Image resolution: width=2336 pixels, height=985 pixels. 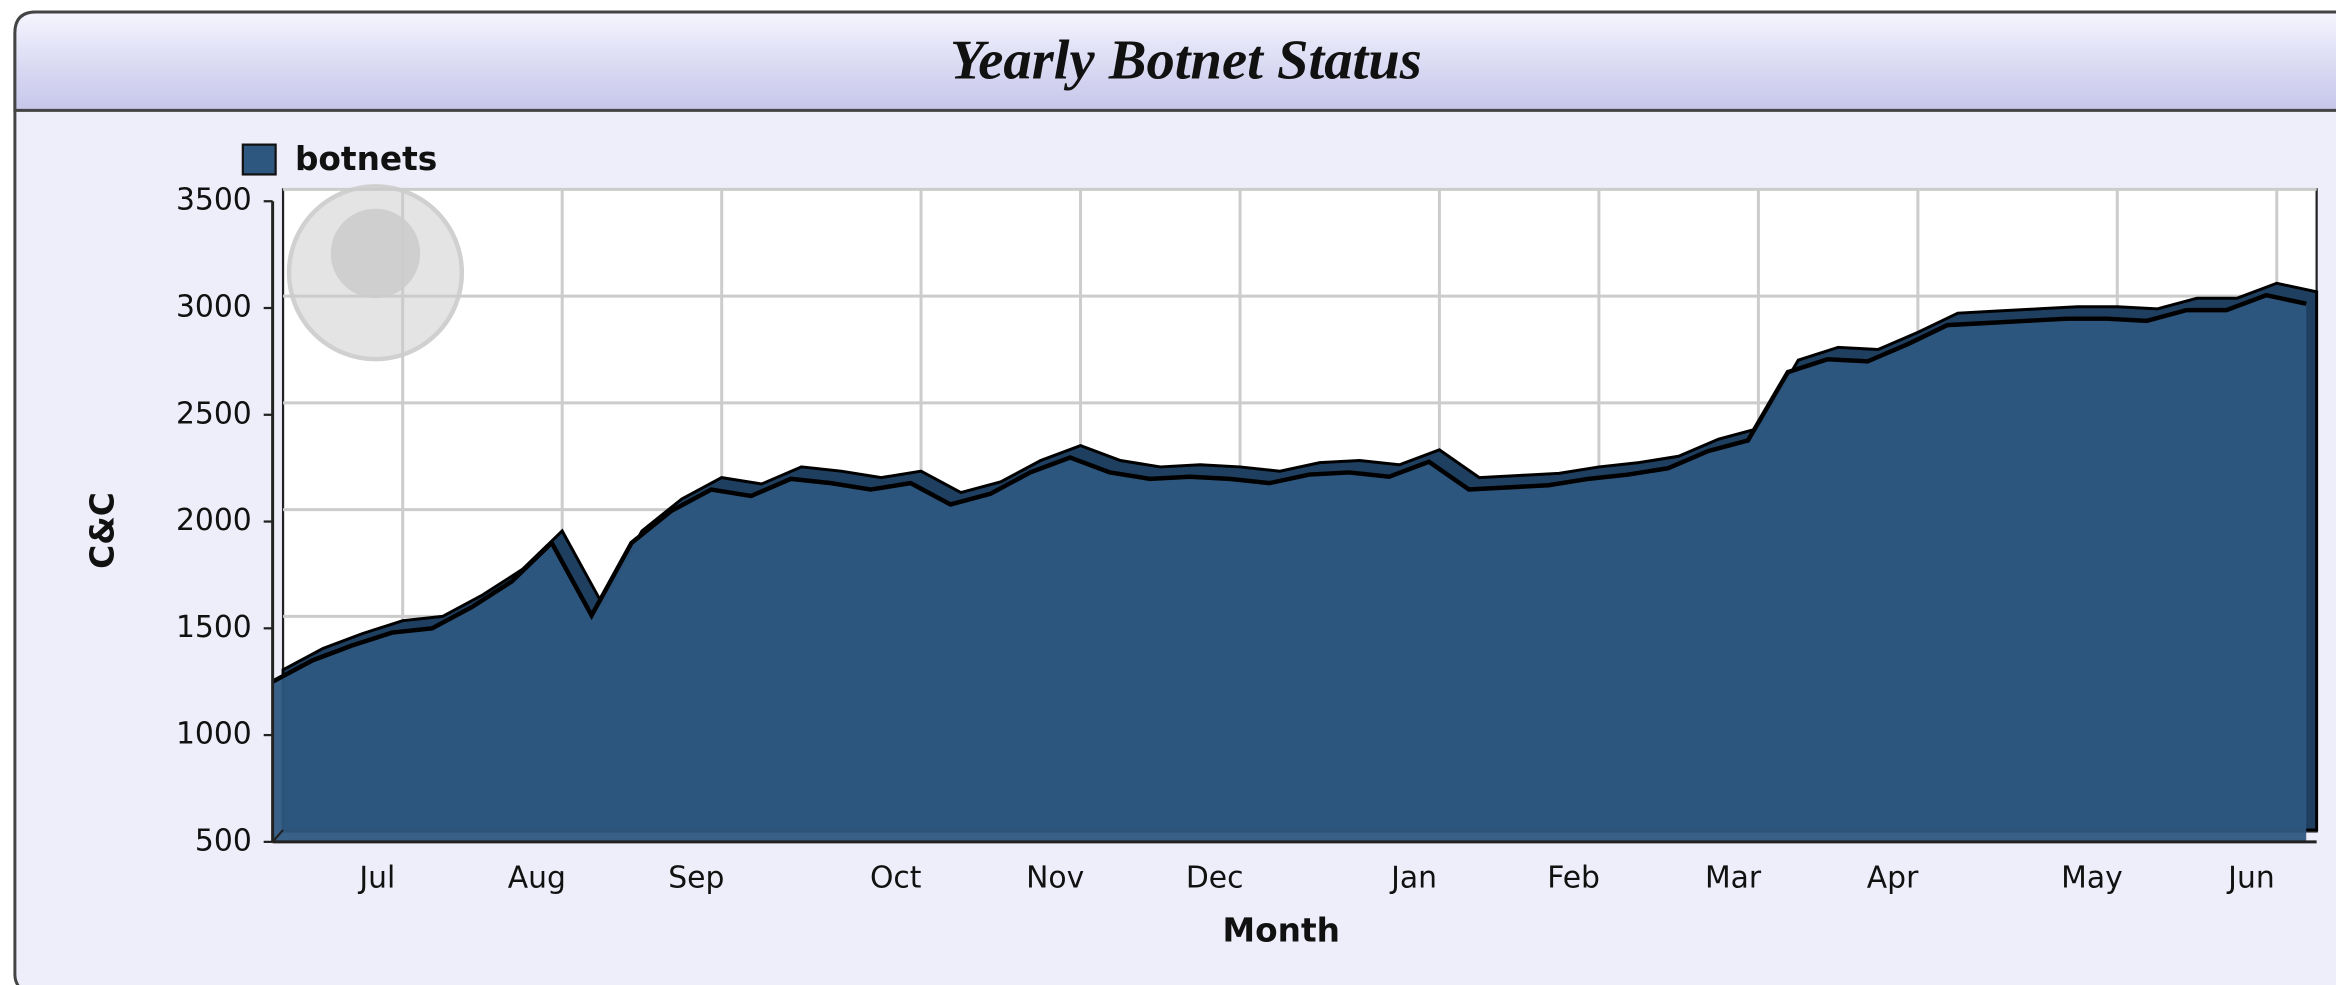 What do you see at coordinates (2250, 878) in the screenshot?
I see `x-tick-label: Jun` at bounding box center [2250, 878].